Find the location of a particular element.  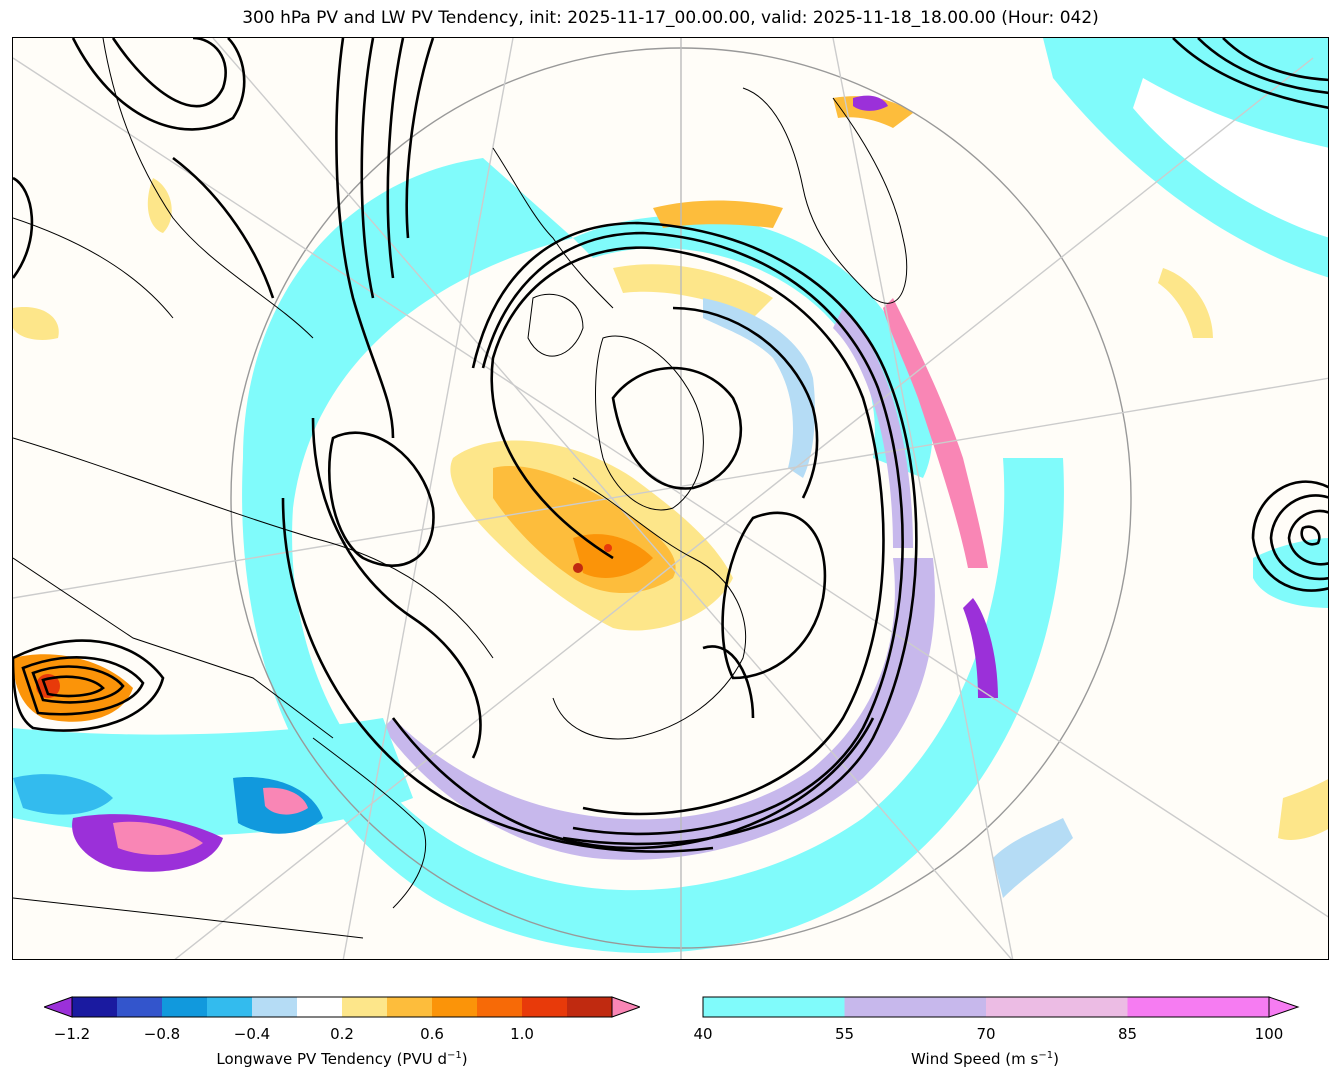

pv-colorbar-label: Longwave PV Tendency (PVU d−1) is located at coordinates (342, 1059).